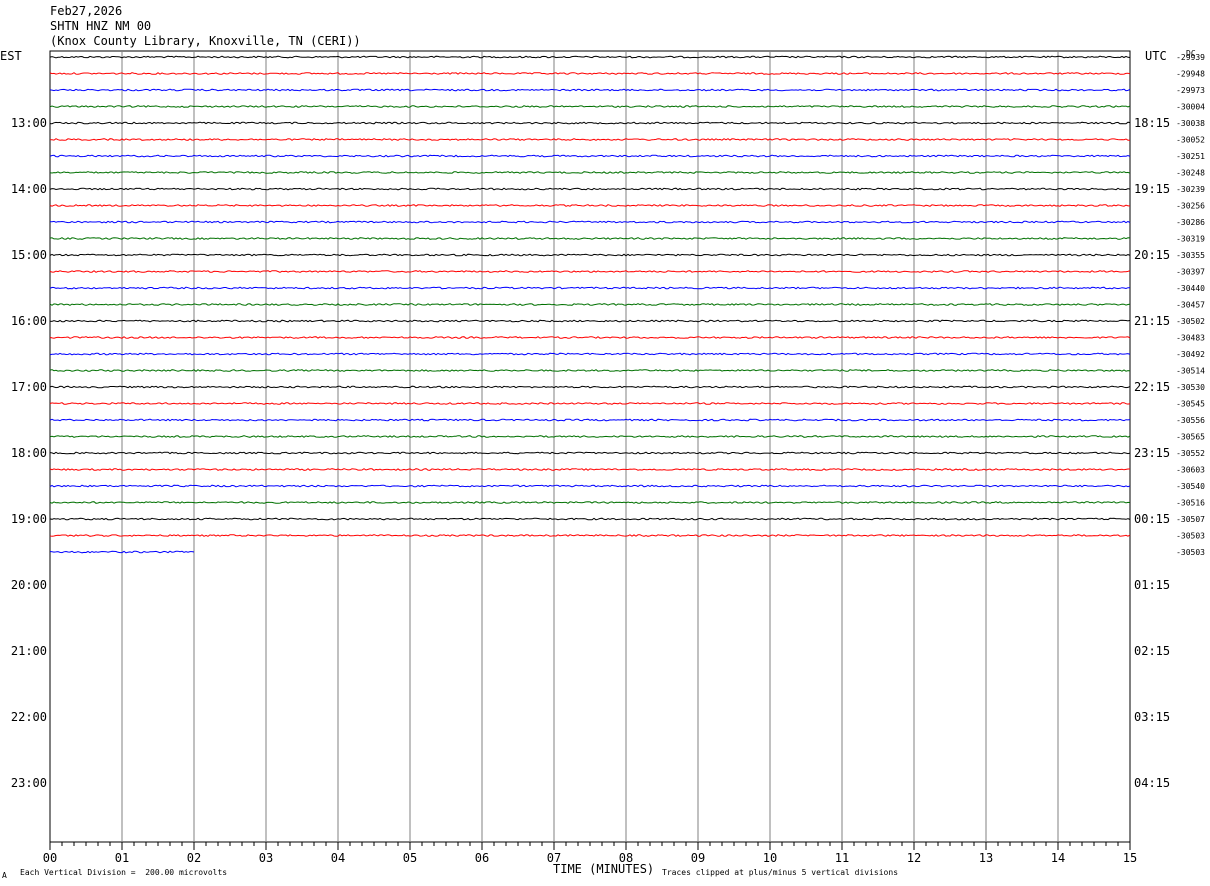  Describe the element at coordinates (1156, 56) in the screenshot. I see `right-zone-label: UTC` at that location.